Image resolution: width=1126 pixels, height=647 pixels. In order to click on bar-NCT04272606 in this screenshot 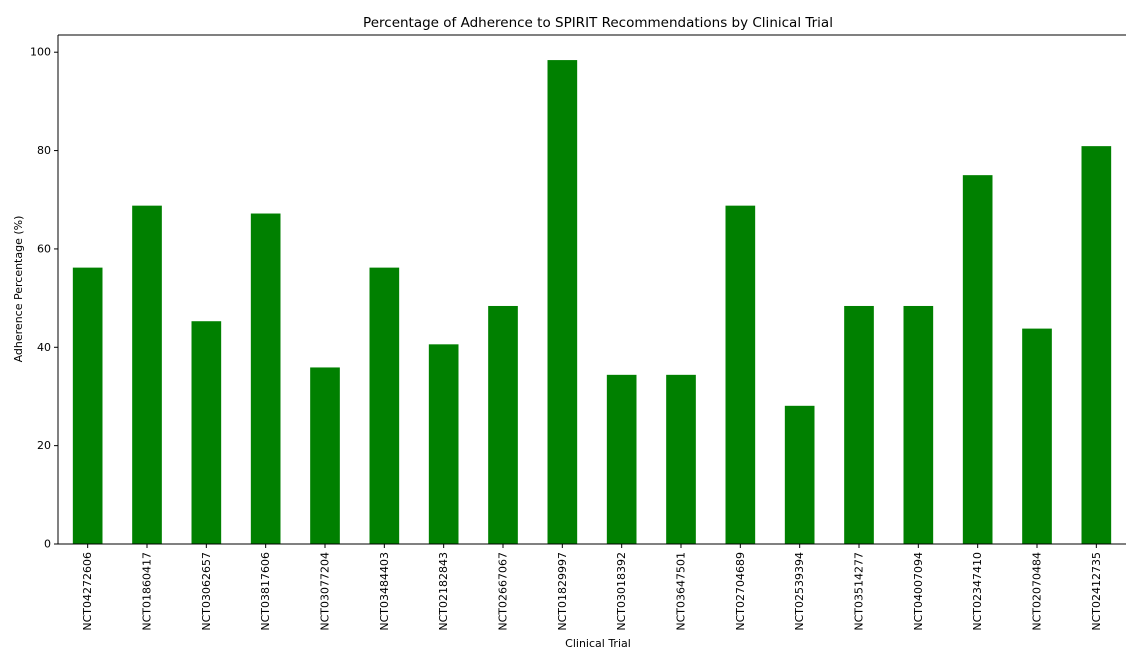, I will do `click(87, 405)`.